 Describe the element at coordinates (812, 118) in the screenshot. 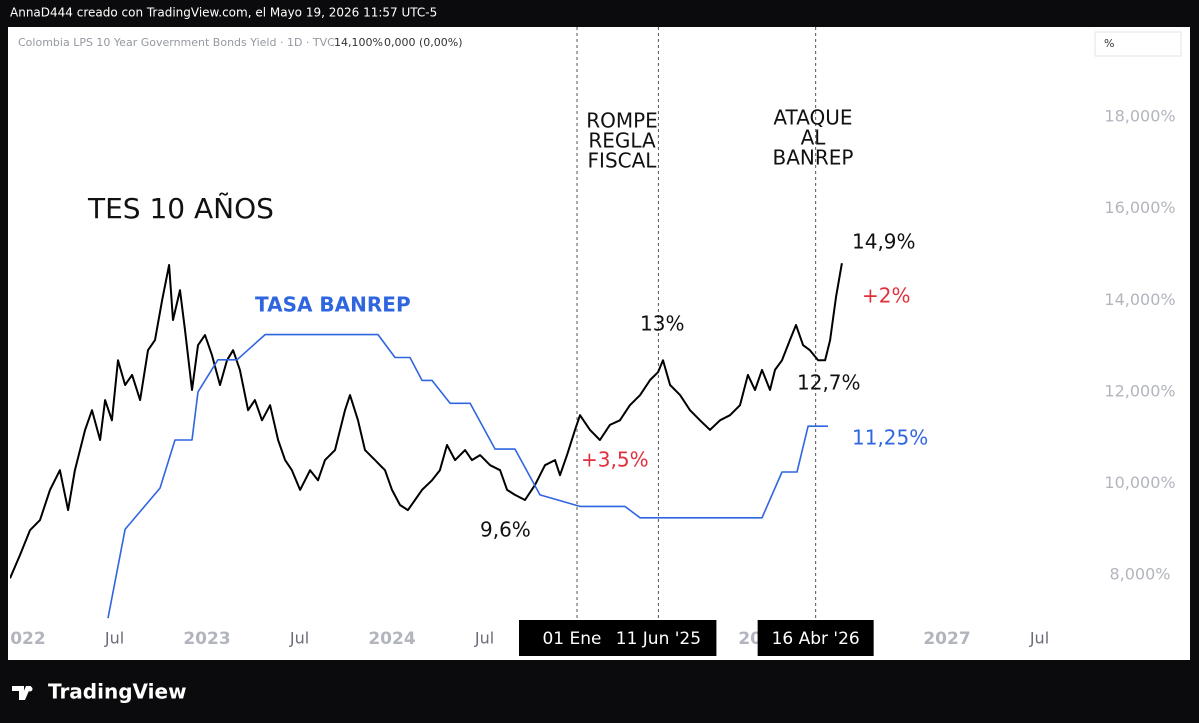

I see `annotation: ATAQUE` at that location.